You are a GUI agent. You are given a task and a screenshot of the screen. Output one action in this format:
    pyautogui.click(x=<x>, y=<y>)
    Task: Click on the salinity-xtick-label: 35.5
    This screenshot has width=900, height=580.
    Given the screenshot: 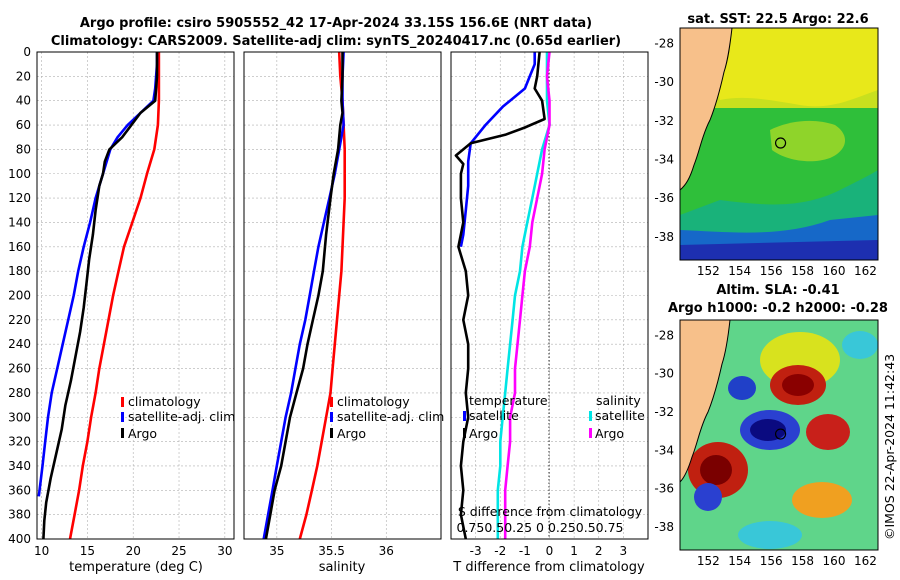 What is the action you would take?
    pyautogui.click(x=331, y=551)
    